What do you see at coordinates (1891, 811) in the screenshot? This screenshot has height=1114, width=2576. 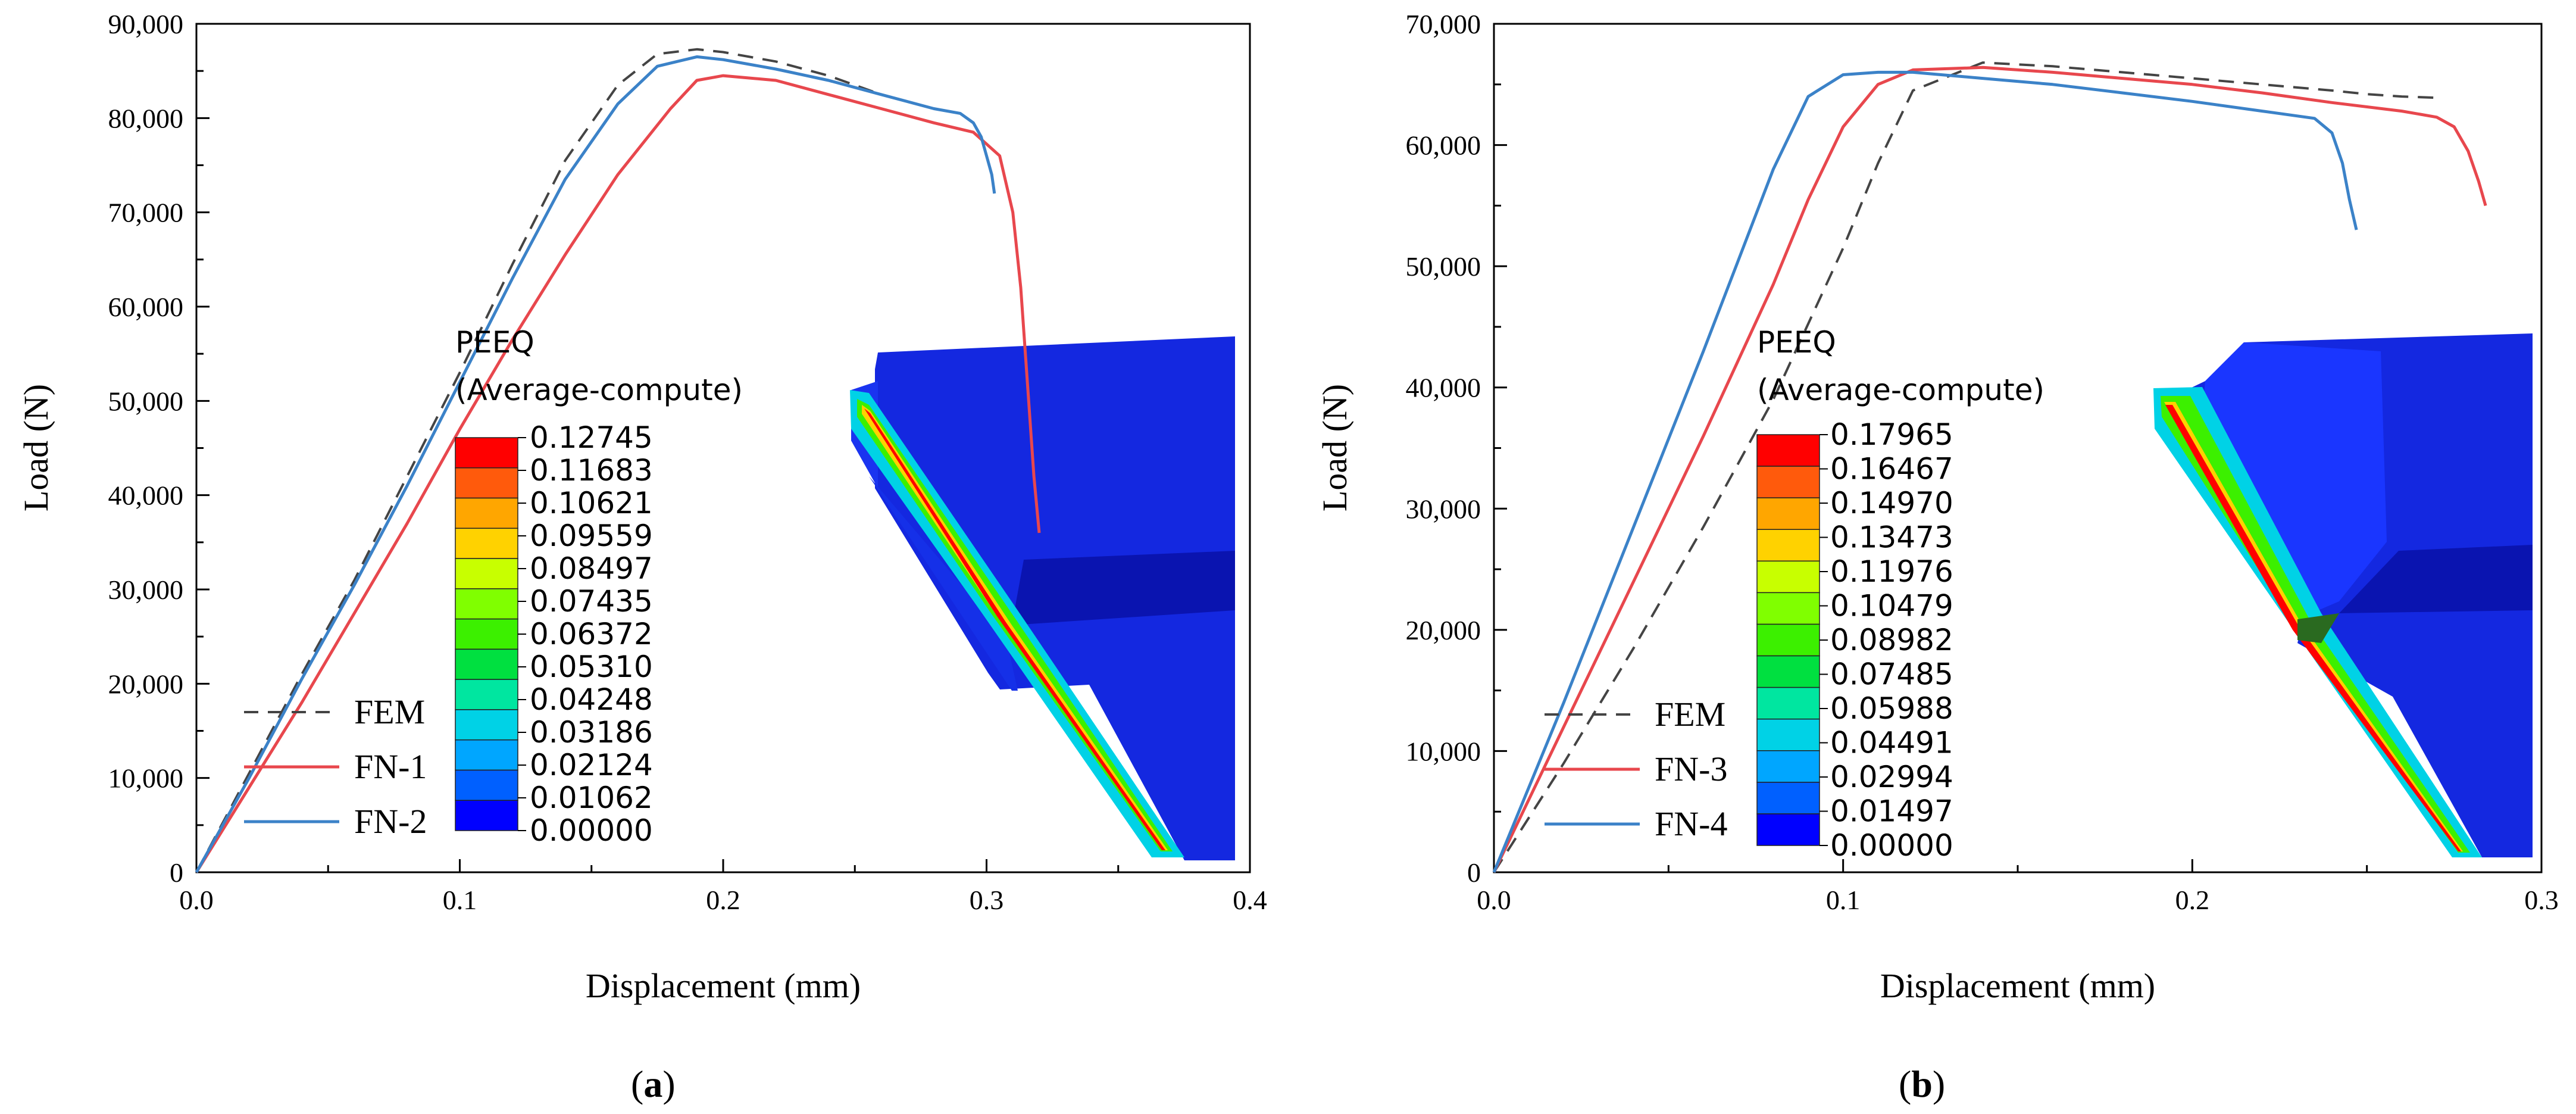 I see `colorbar-label: 0.01497` at bounding box center [1891, 811].